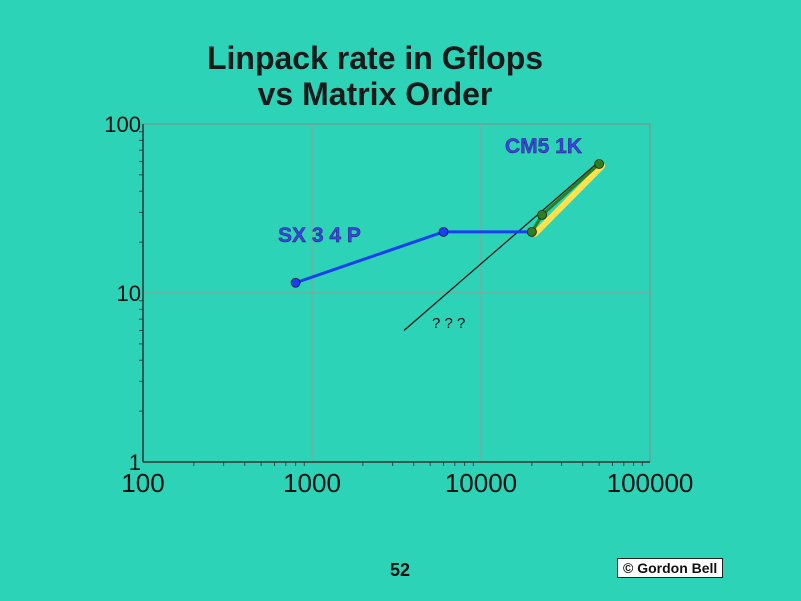  I want to click on series-label-sx3: SX 3 4 P, so click(319, 235).